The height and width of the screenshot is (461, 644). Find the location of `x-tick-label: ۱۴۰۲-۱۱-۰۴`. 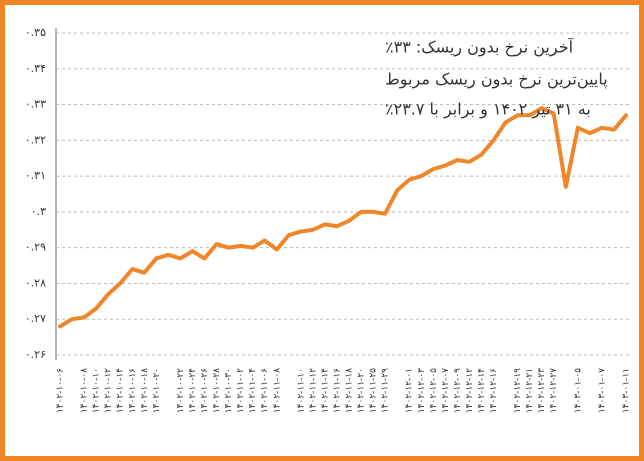

x-tick-label: ۱۴۰۲-۱۱-۰۴ is located at coordinates (253, 390).